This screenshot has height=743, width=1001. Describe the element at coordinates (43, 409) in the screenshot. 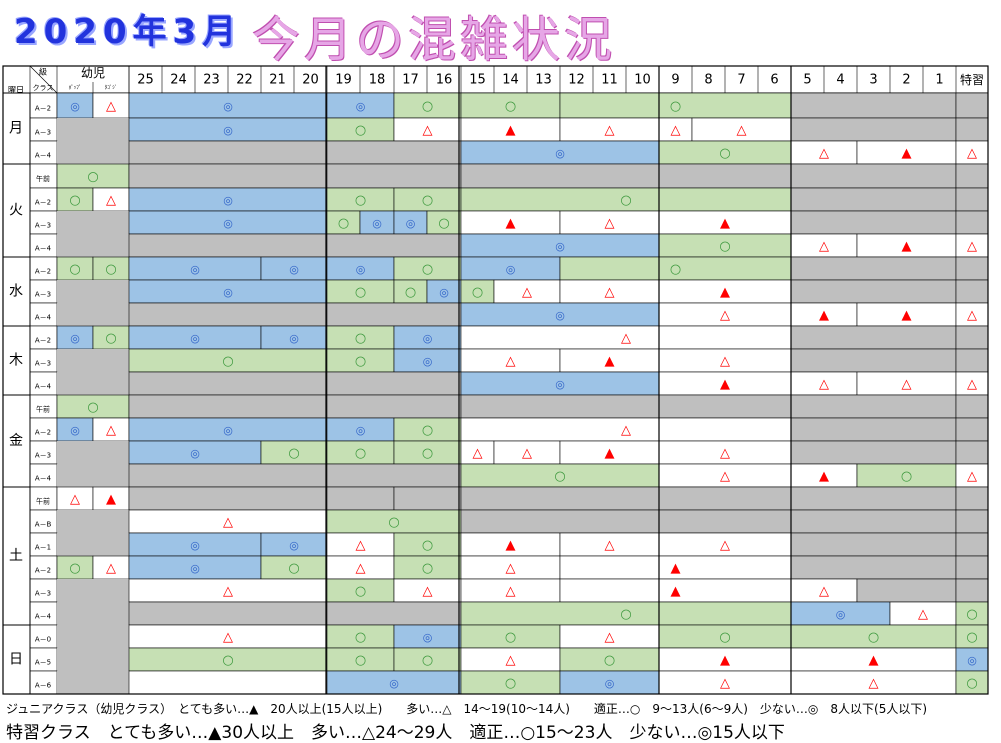

I see `class-label: 午前` at that location.